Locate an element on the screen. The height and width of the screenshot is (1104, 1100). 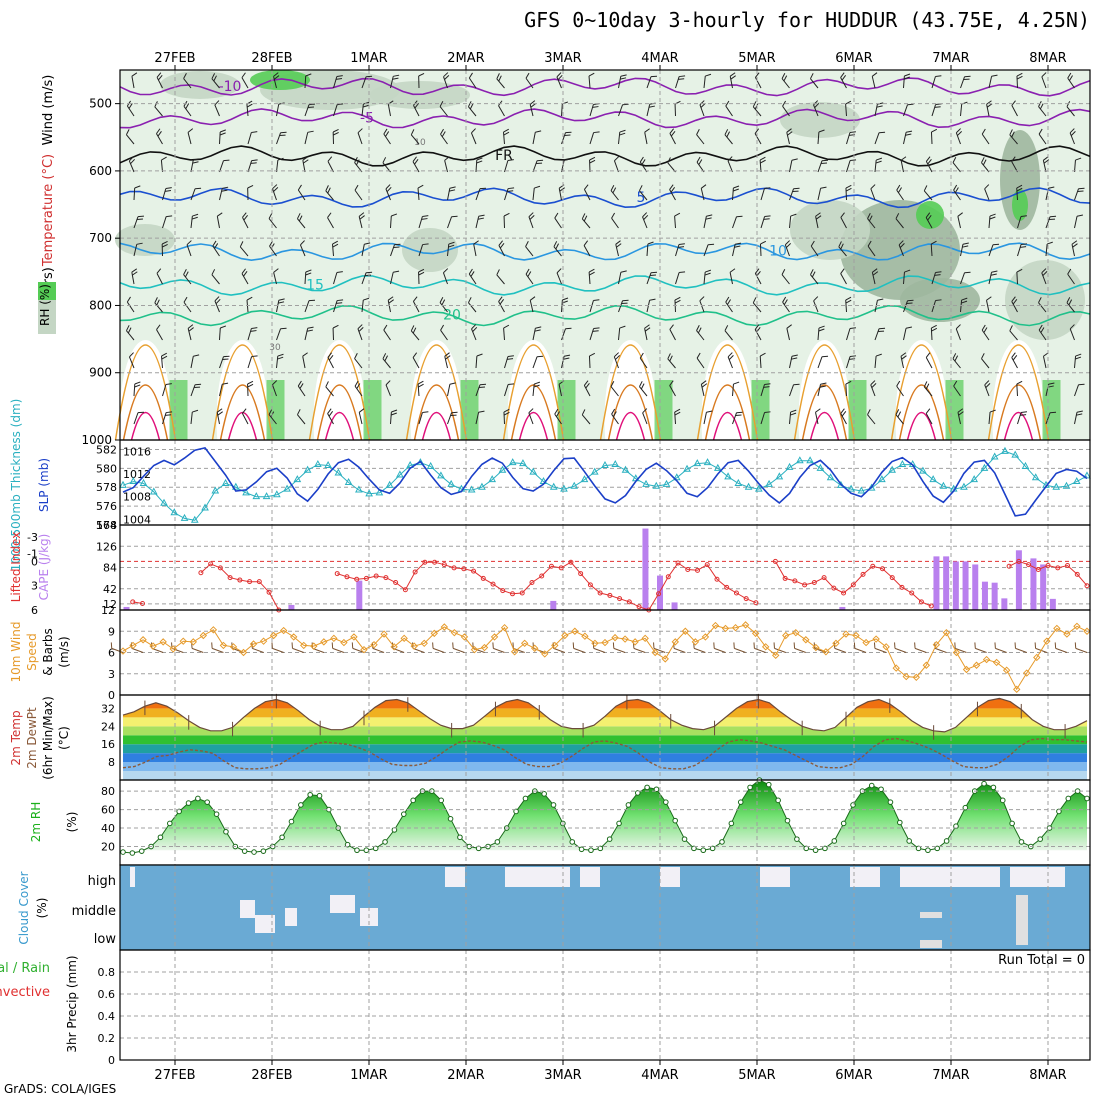
y-tick-label: 8 is located at coordinates (111, 762).